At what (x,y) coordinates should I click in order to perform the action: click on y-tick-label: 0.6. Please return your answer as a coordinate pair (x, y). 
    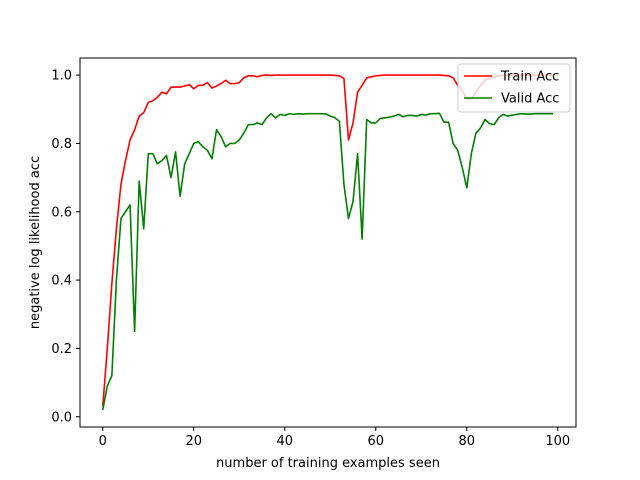
    Looking at the image, I should click on (61, 212).